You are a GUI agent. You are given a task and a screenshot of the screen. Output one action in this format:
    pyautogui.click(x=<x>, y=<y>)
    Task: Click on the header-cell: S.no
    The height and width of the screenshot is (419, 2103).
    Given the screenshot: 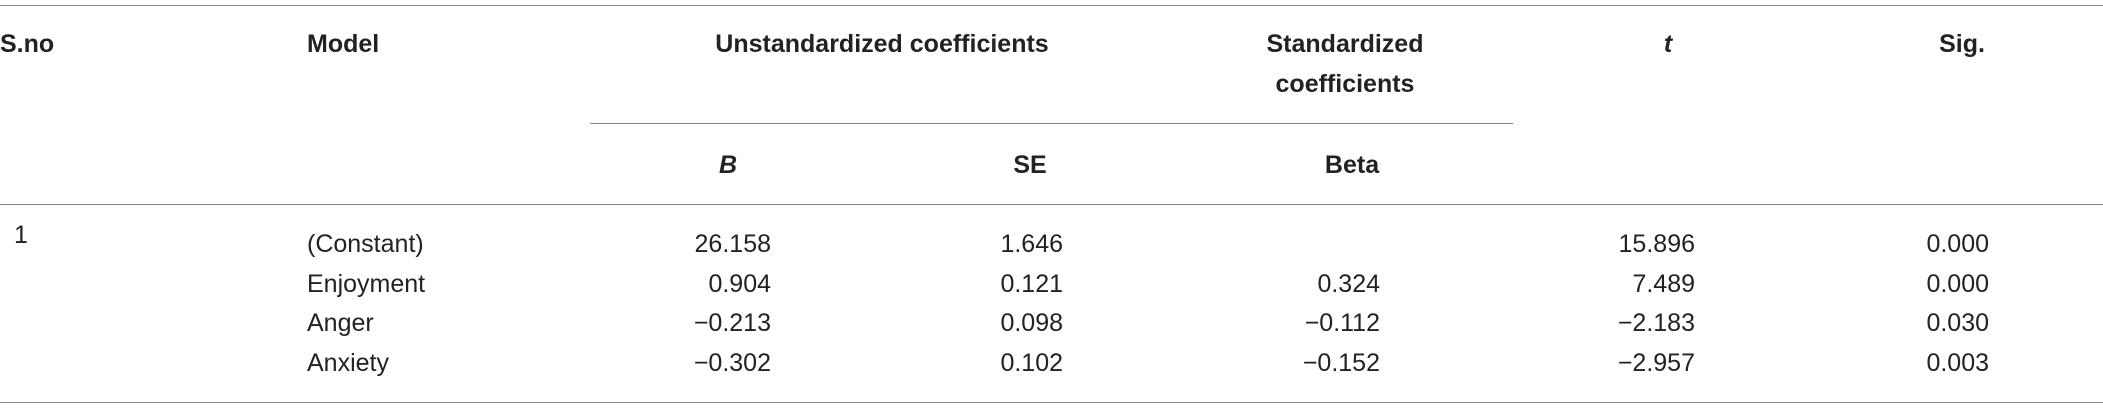 What is the action you would take?
    pyautogui.click(x=27, y=44)
    